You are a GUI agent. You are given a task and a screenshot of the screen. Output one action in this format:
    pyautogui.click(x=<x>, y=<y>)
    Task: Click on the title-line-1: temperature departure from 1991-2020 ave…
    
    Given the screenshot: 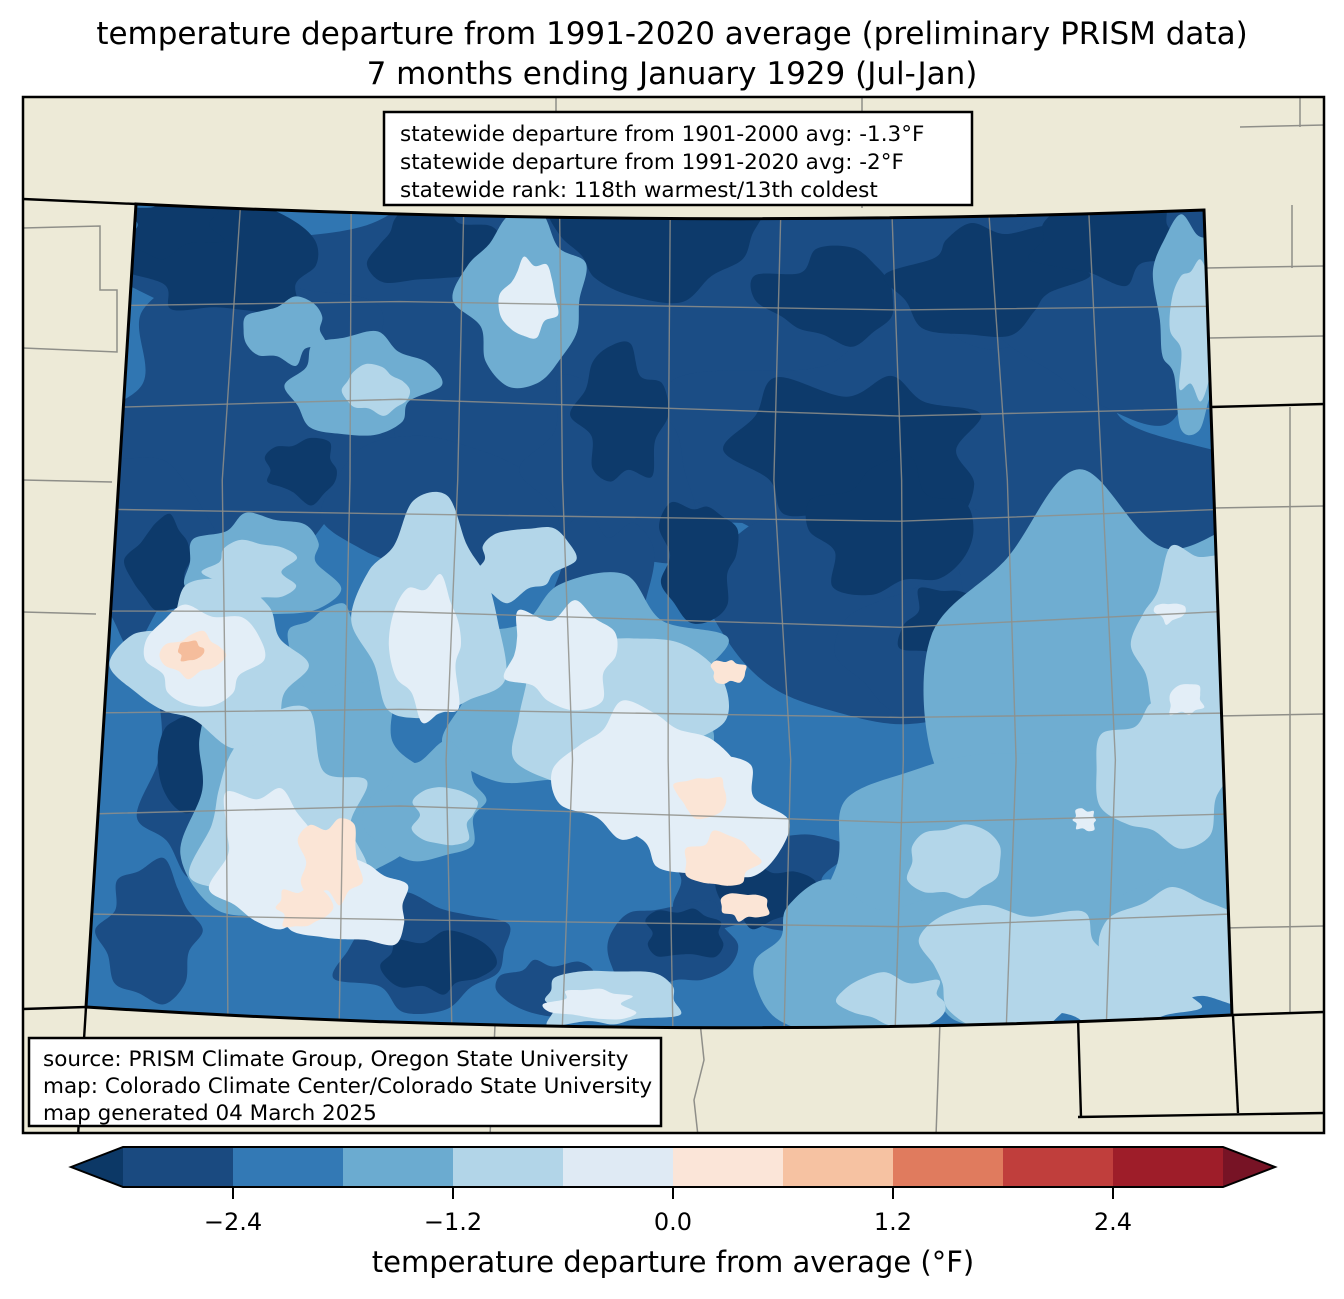 What is the action you would take?
    pyautogui.click(x=671, y=34)
    